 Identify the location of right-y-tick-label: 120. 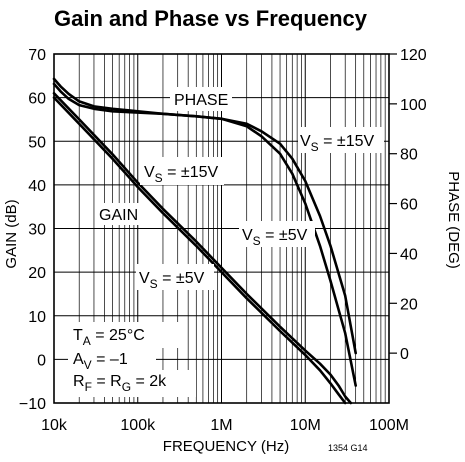
(413, 55).